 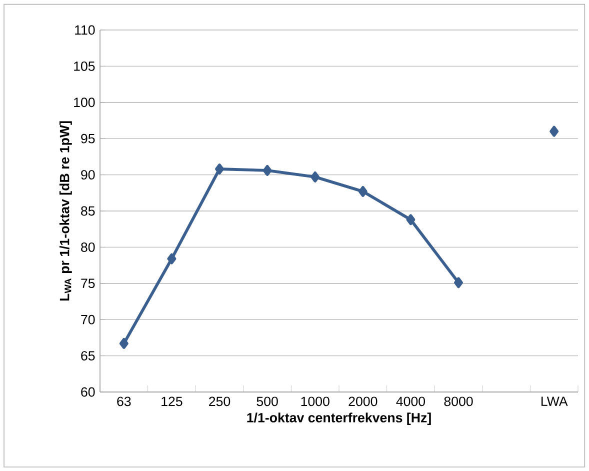 What do you see at coordinates (219, 401) in the screenshot?
I see `x-tick-label: 250` at bounding box center [219, 401].